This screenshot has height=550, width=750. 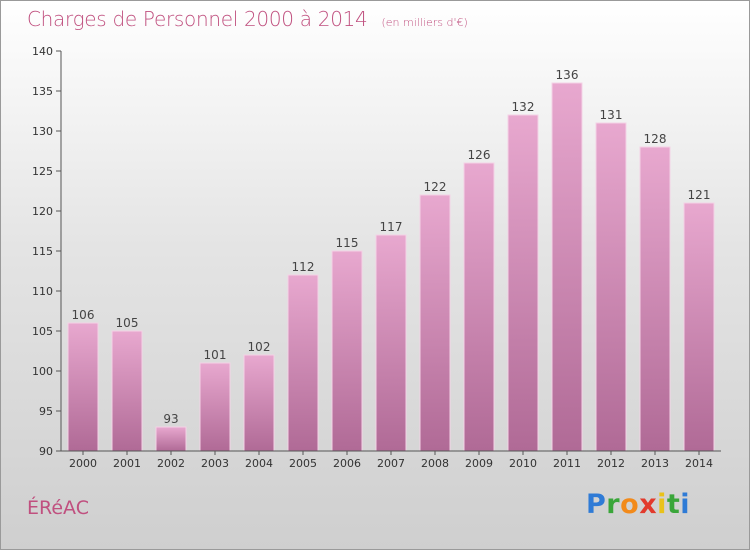 What do you see at coordinates (46, 451) in the screenshot?
I see `y-tick-label-90: 90` at bounding box center [46, 451].